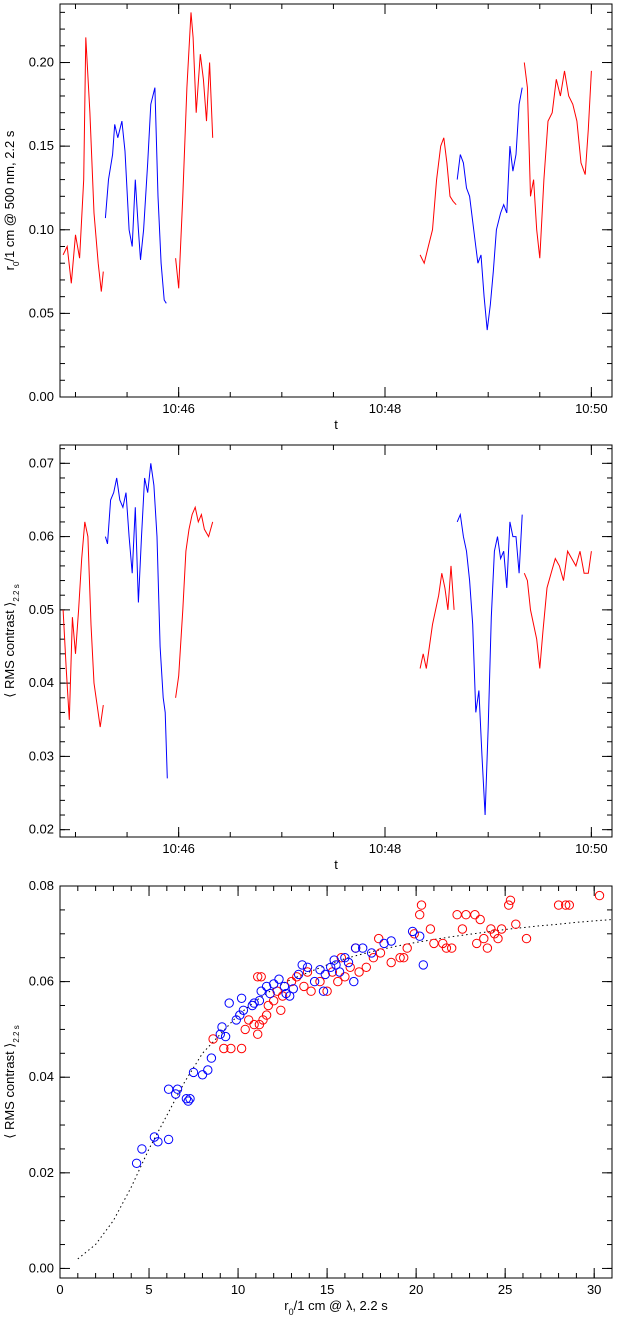  What do you see at coordinates (41, 312) in the screenshot?
I see `y-tick-label: 0.05` at bounding box center [41, 312].